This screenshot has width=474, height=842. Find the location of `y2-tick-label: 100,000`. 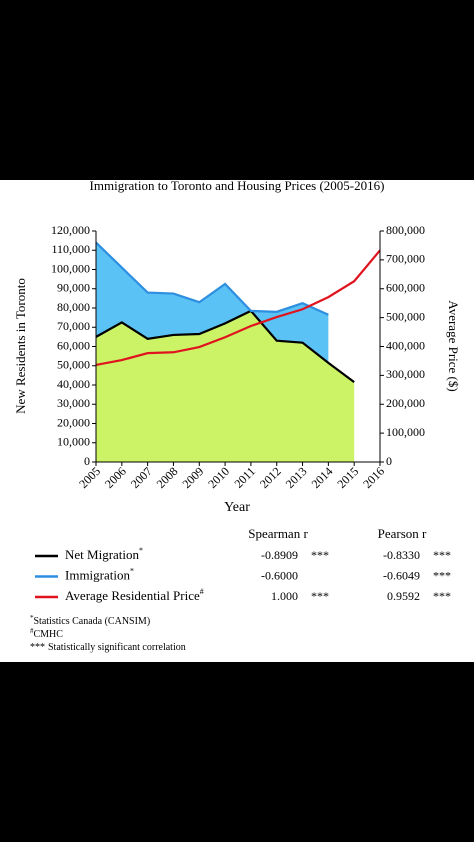

y2-tick-label: 100,000 is located at coordinates (405, 432).